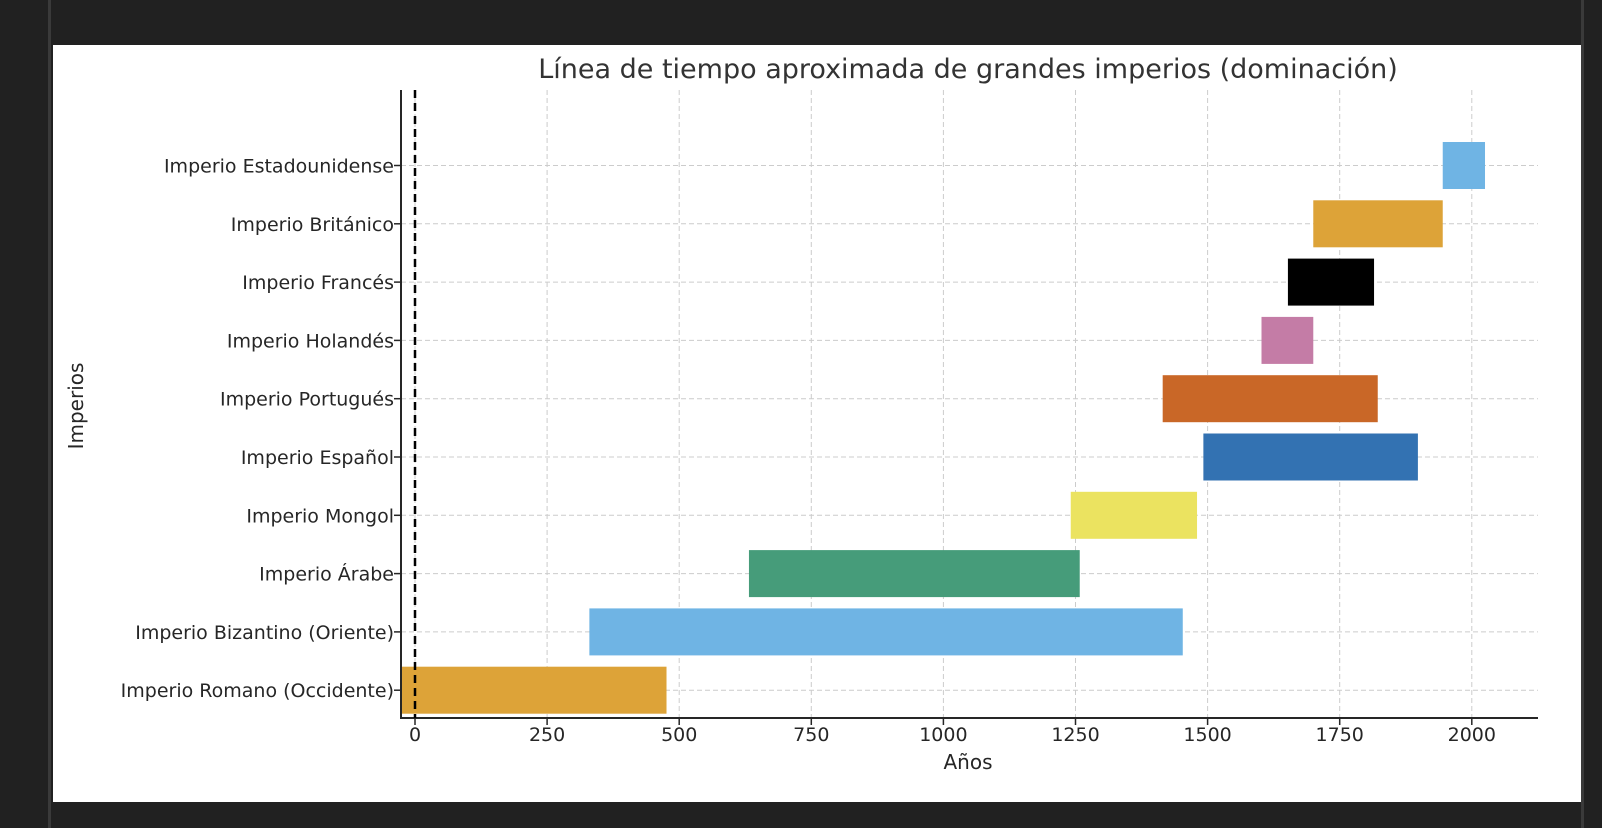 This screenshot has width=1602, height=828. I want to click on viewer-left-border, so click(49, 414).